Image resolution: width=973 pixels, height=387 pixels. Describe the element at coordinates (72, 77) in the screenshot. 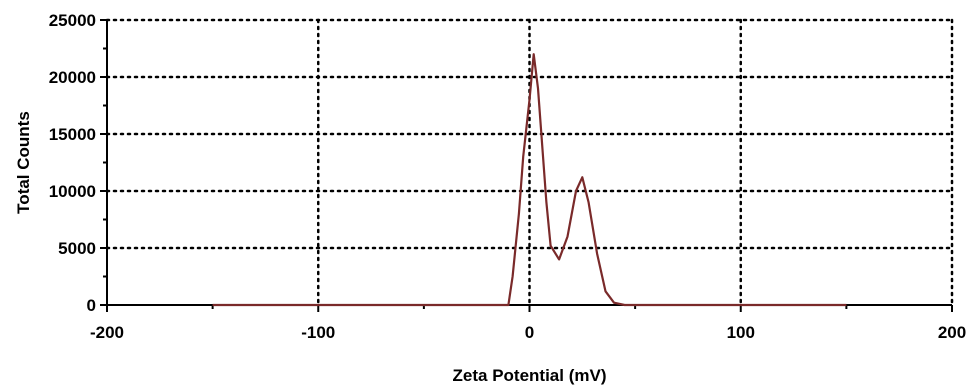

I see `y-tick-label: 20000` at that location.